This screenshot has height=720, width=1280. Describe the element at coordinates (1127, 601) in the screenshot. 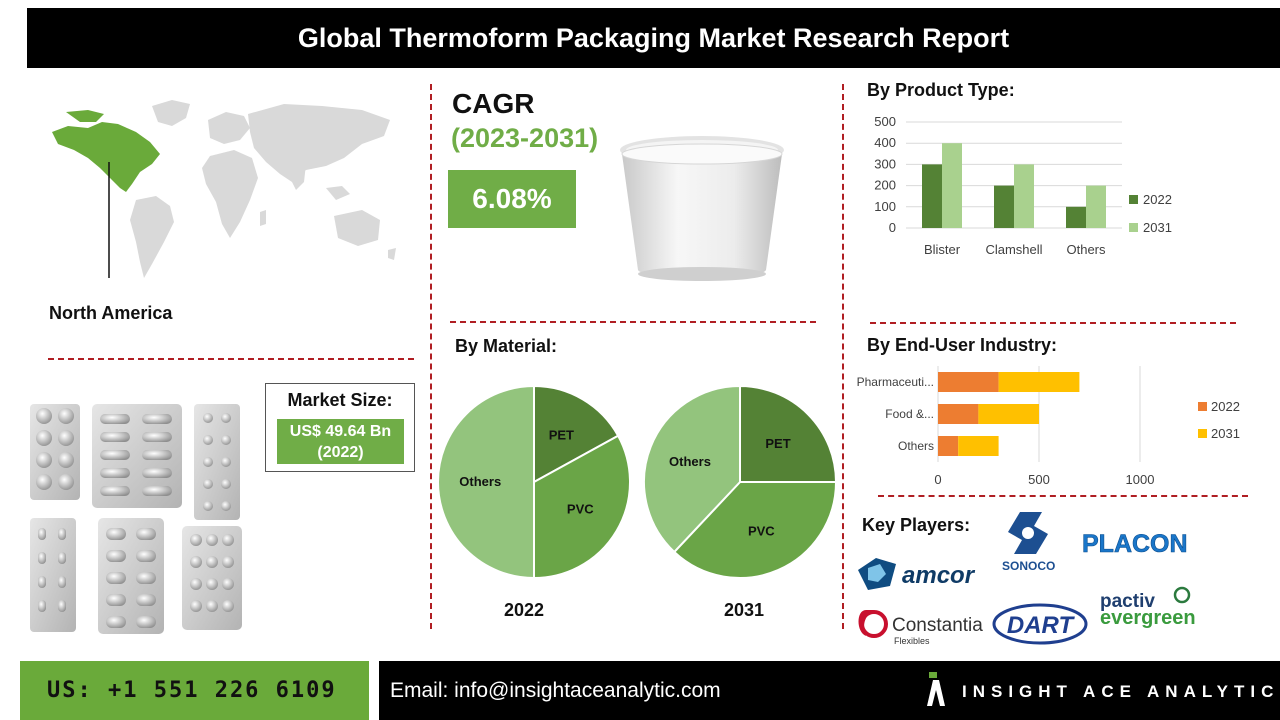

I see `pactiv-logo-text: pactiv` at that location.